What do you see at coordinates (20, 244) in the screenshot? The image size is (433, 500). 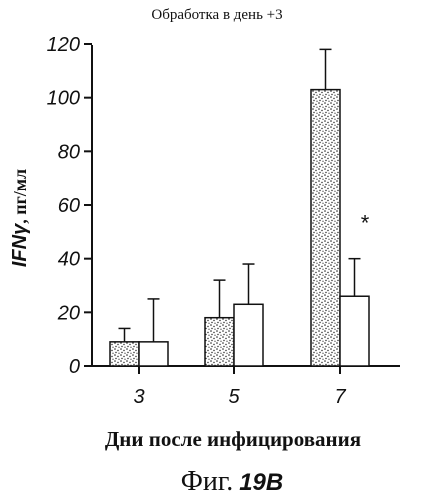 I see `y-axis-title-main: IFNγ` at bounding box center [20, 244].